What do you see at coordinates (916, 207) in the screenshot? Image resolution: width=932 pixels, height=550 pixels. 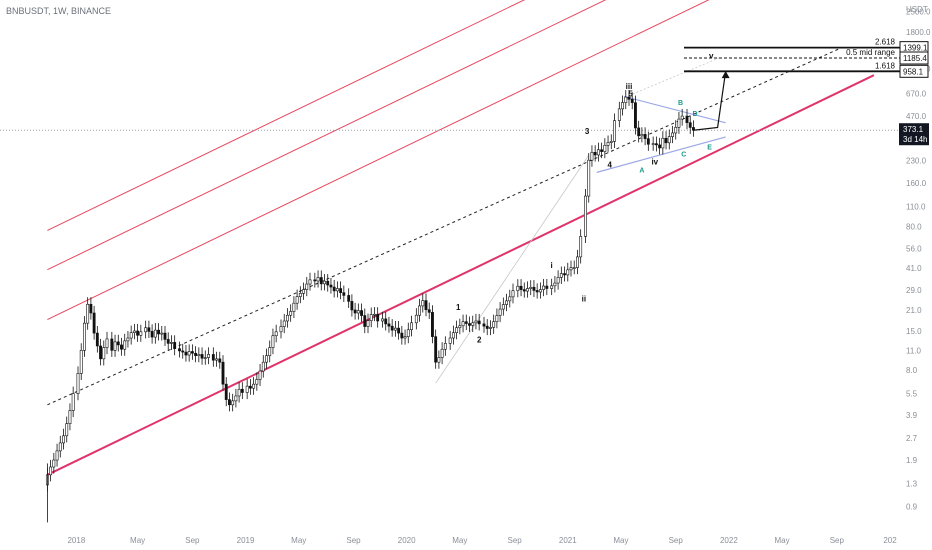 I see `y-tick-label: 110.0` at bounding box center [916, 207].